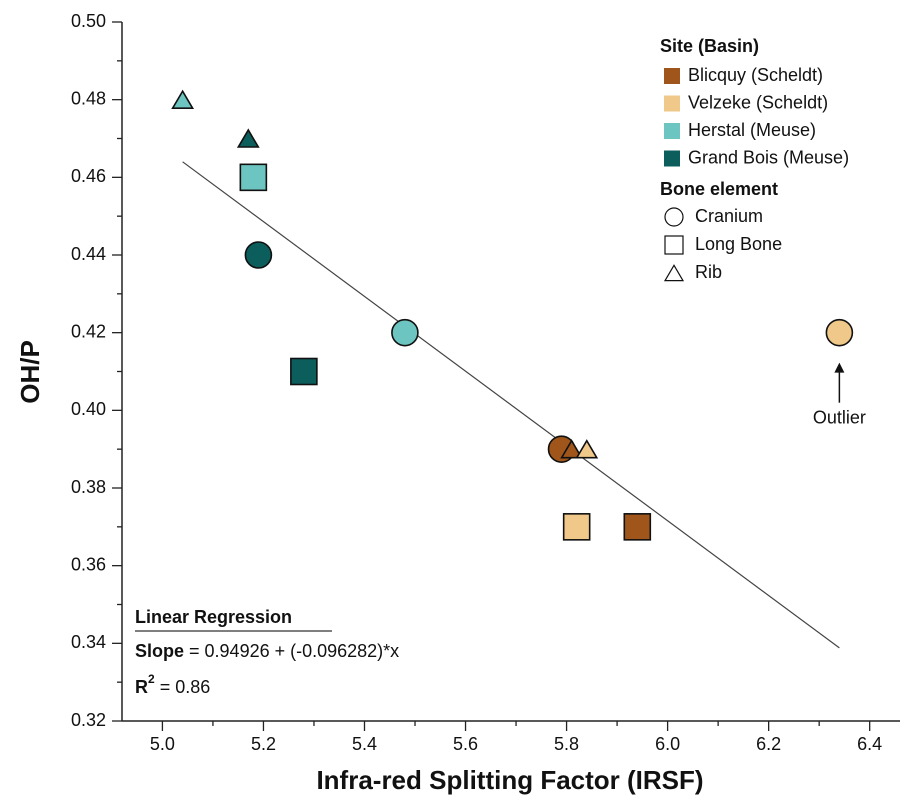 The height and width of the screenshot is (803, 909). I want to click on legend-label: Herstal (Meuse), so click(752, 130).